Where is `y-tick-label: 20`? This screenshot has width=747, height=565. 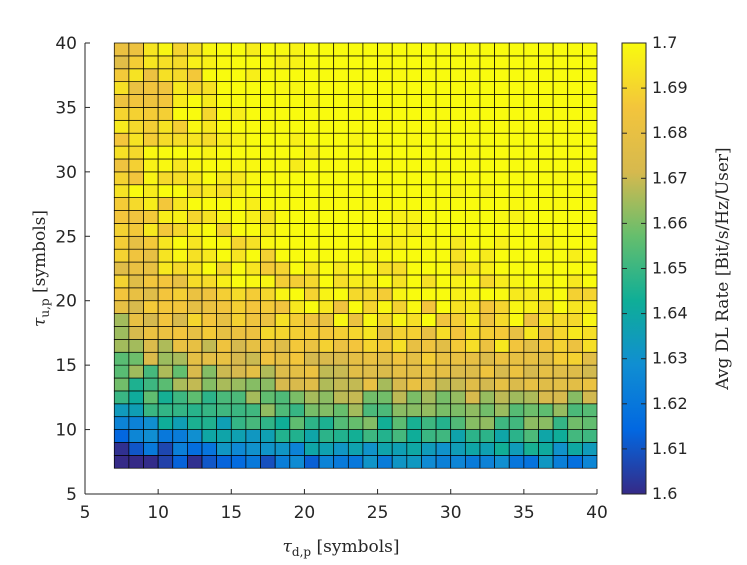
y-tick-label: 20 is located at coordinates (66, 302).